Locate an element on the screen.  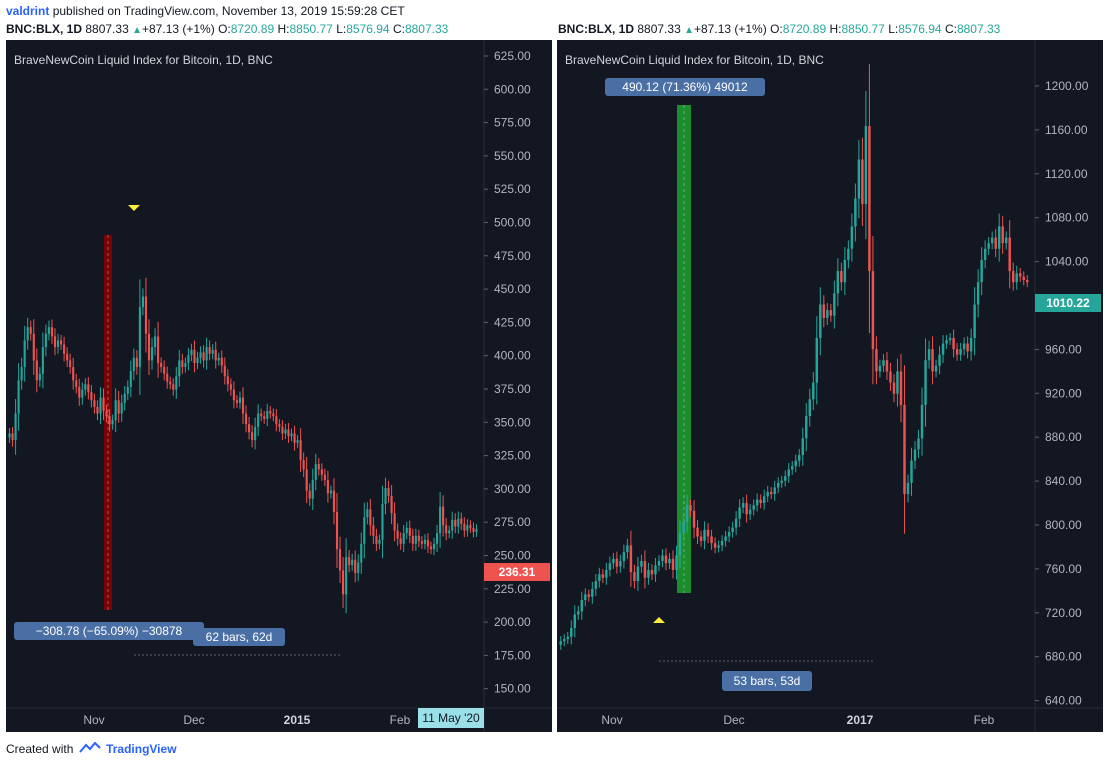
high-right: 8850.77 is located at coordinates (863, 29).